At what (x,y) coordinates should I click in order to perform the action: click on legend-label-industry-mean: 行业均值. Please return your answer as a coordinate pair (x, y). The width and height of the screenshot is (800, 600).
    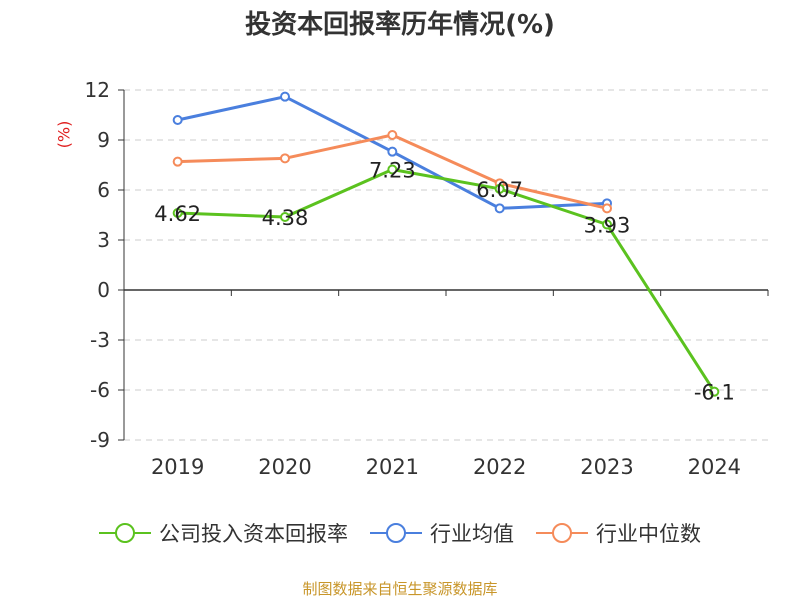
    Looking at the image, I should click on (472, 534).